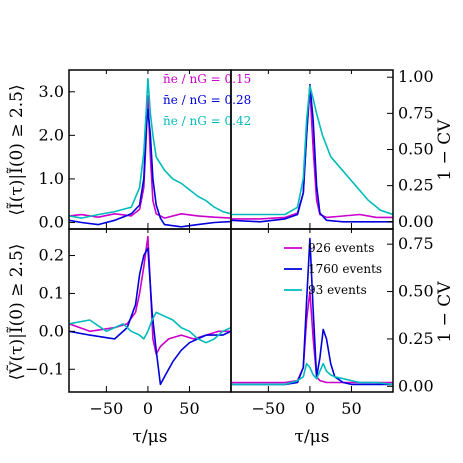 Image resolution: width=463 pixels, height=463 pixels. What do you see at coordinates (416, 76) in the screenshot?
I see `y-tick-label: 1.00` at bounding box center [416, 76].